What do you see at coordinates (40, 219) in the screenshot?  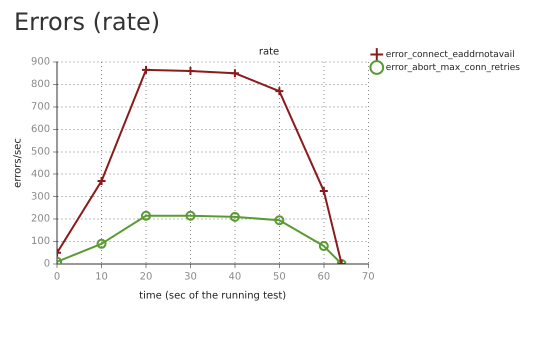 I see `y-tick-label: 200` at bounding box center [40, 219].